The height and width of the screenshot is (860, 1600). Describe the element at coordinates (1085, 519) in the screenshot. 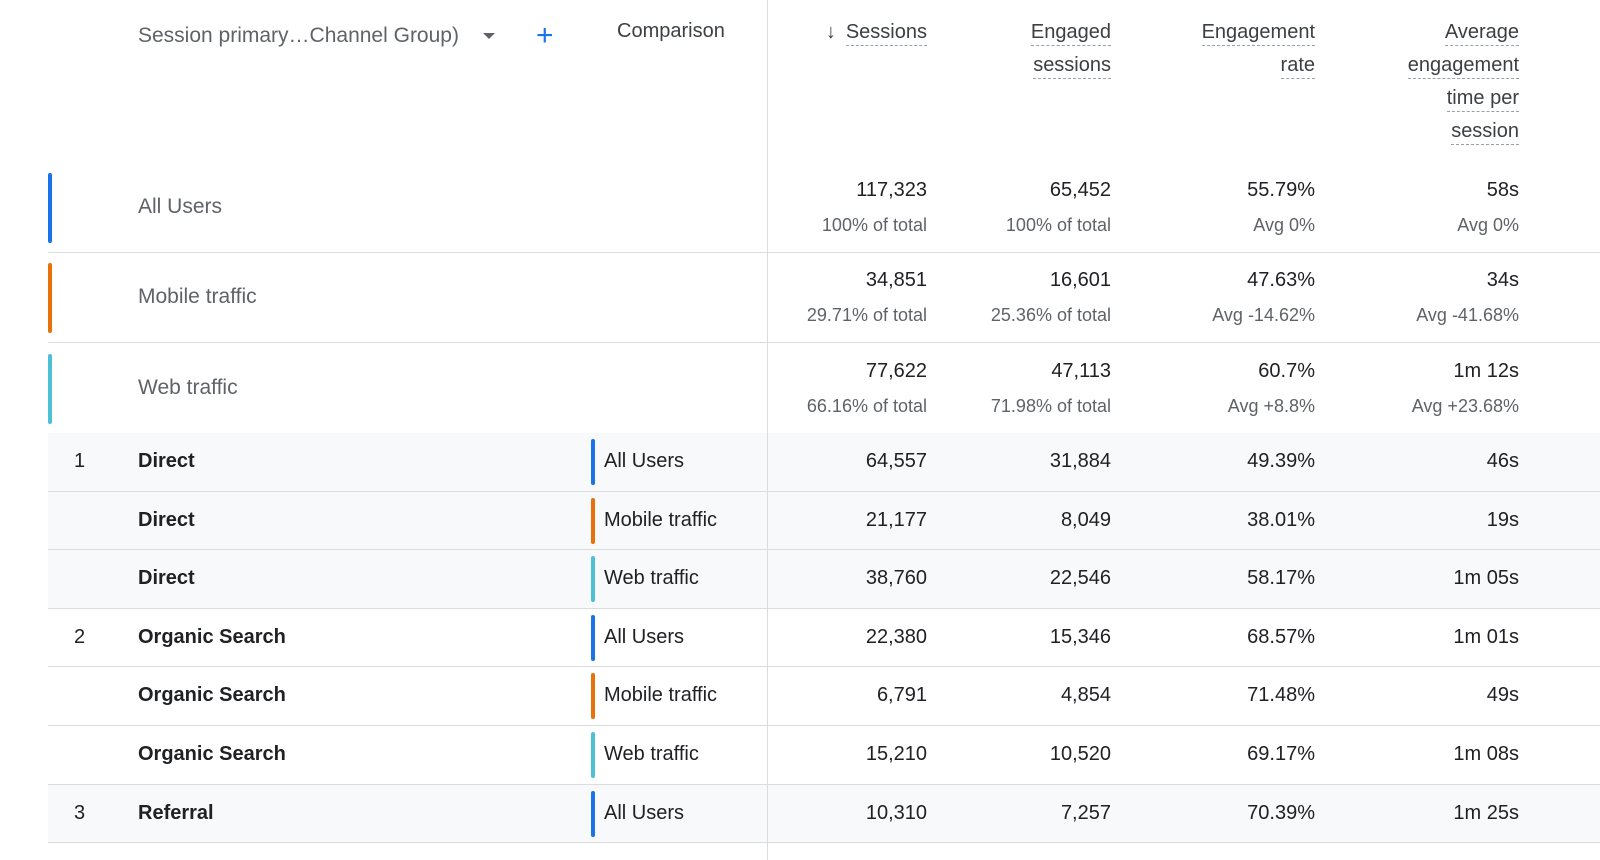

I see `metric-value: 8,049` at that location.